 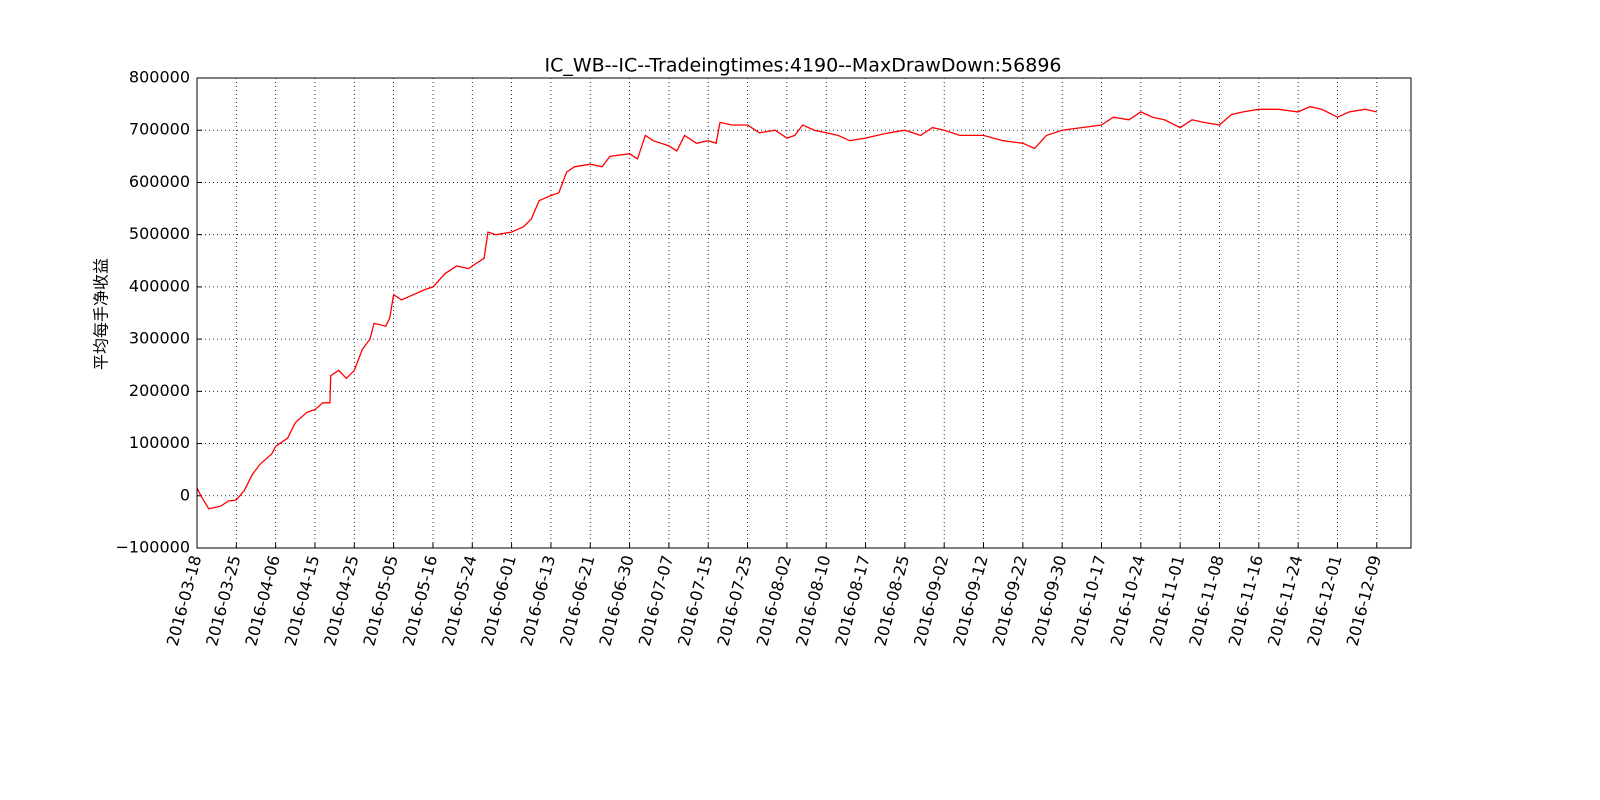 What do you see at coordinates (380, 600) in the screenshot?
I see `x-tick-label: 2016-05-05` at bounding box center [380, 600].